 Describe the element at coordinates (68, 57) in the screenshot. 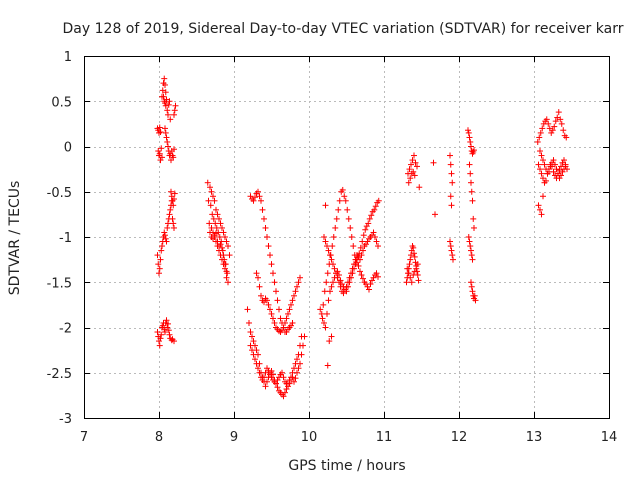

I see `y-tick-label: 1` at that location.